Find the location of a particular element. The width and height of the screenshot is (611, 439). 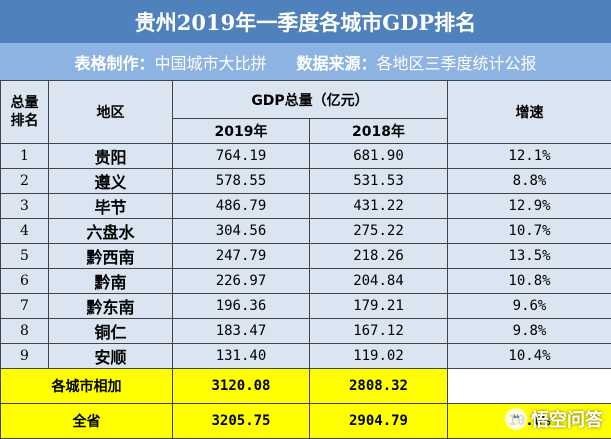

region-cell: 安顺 is located at coordinates (111, 356).